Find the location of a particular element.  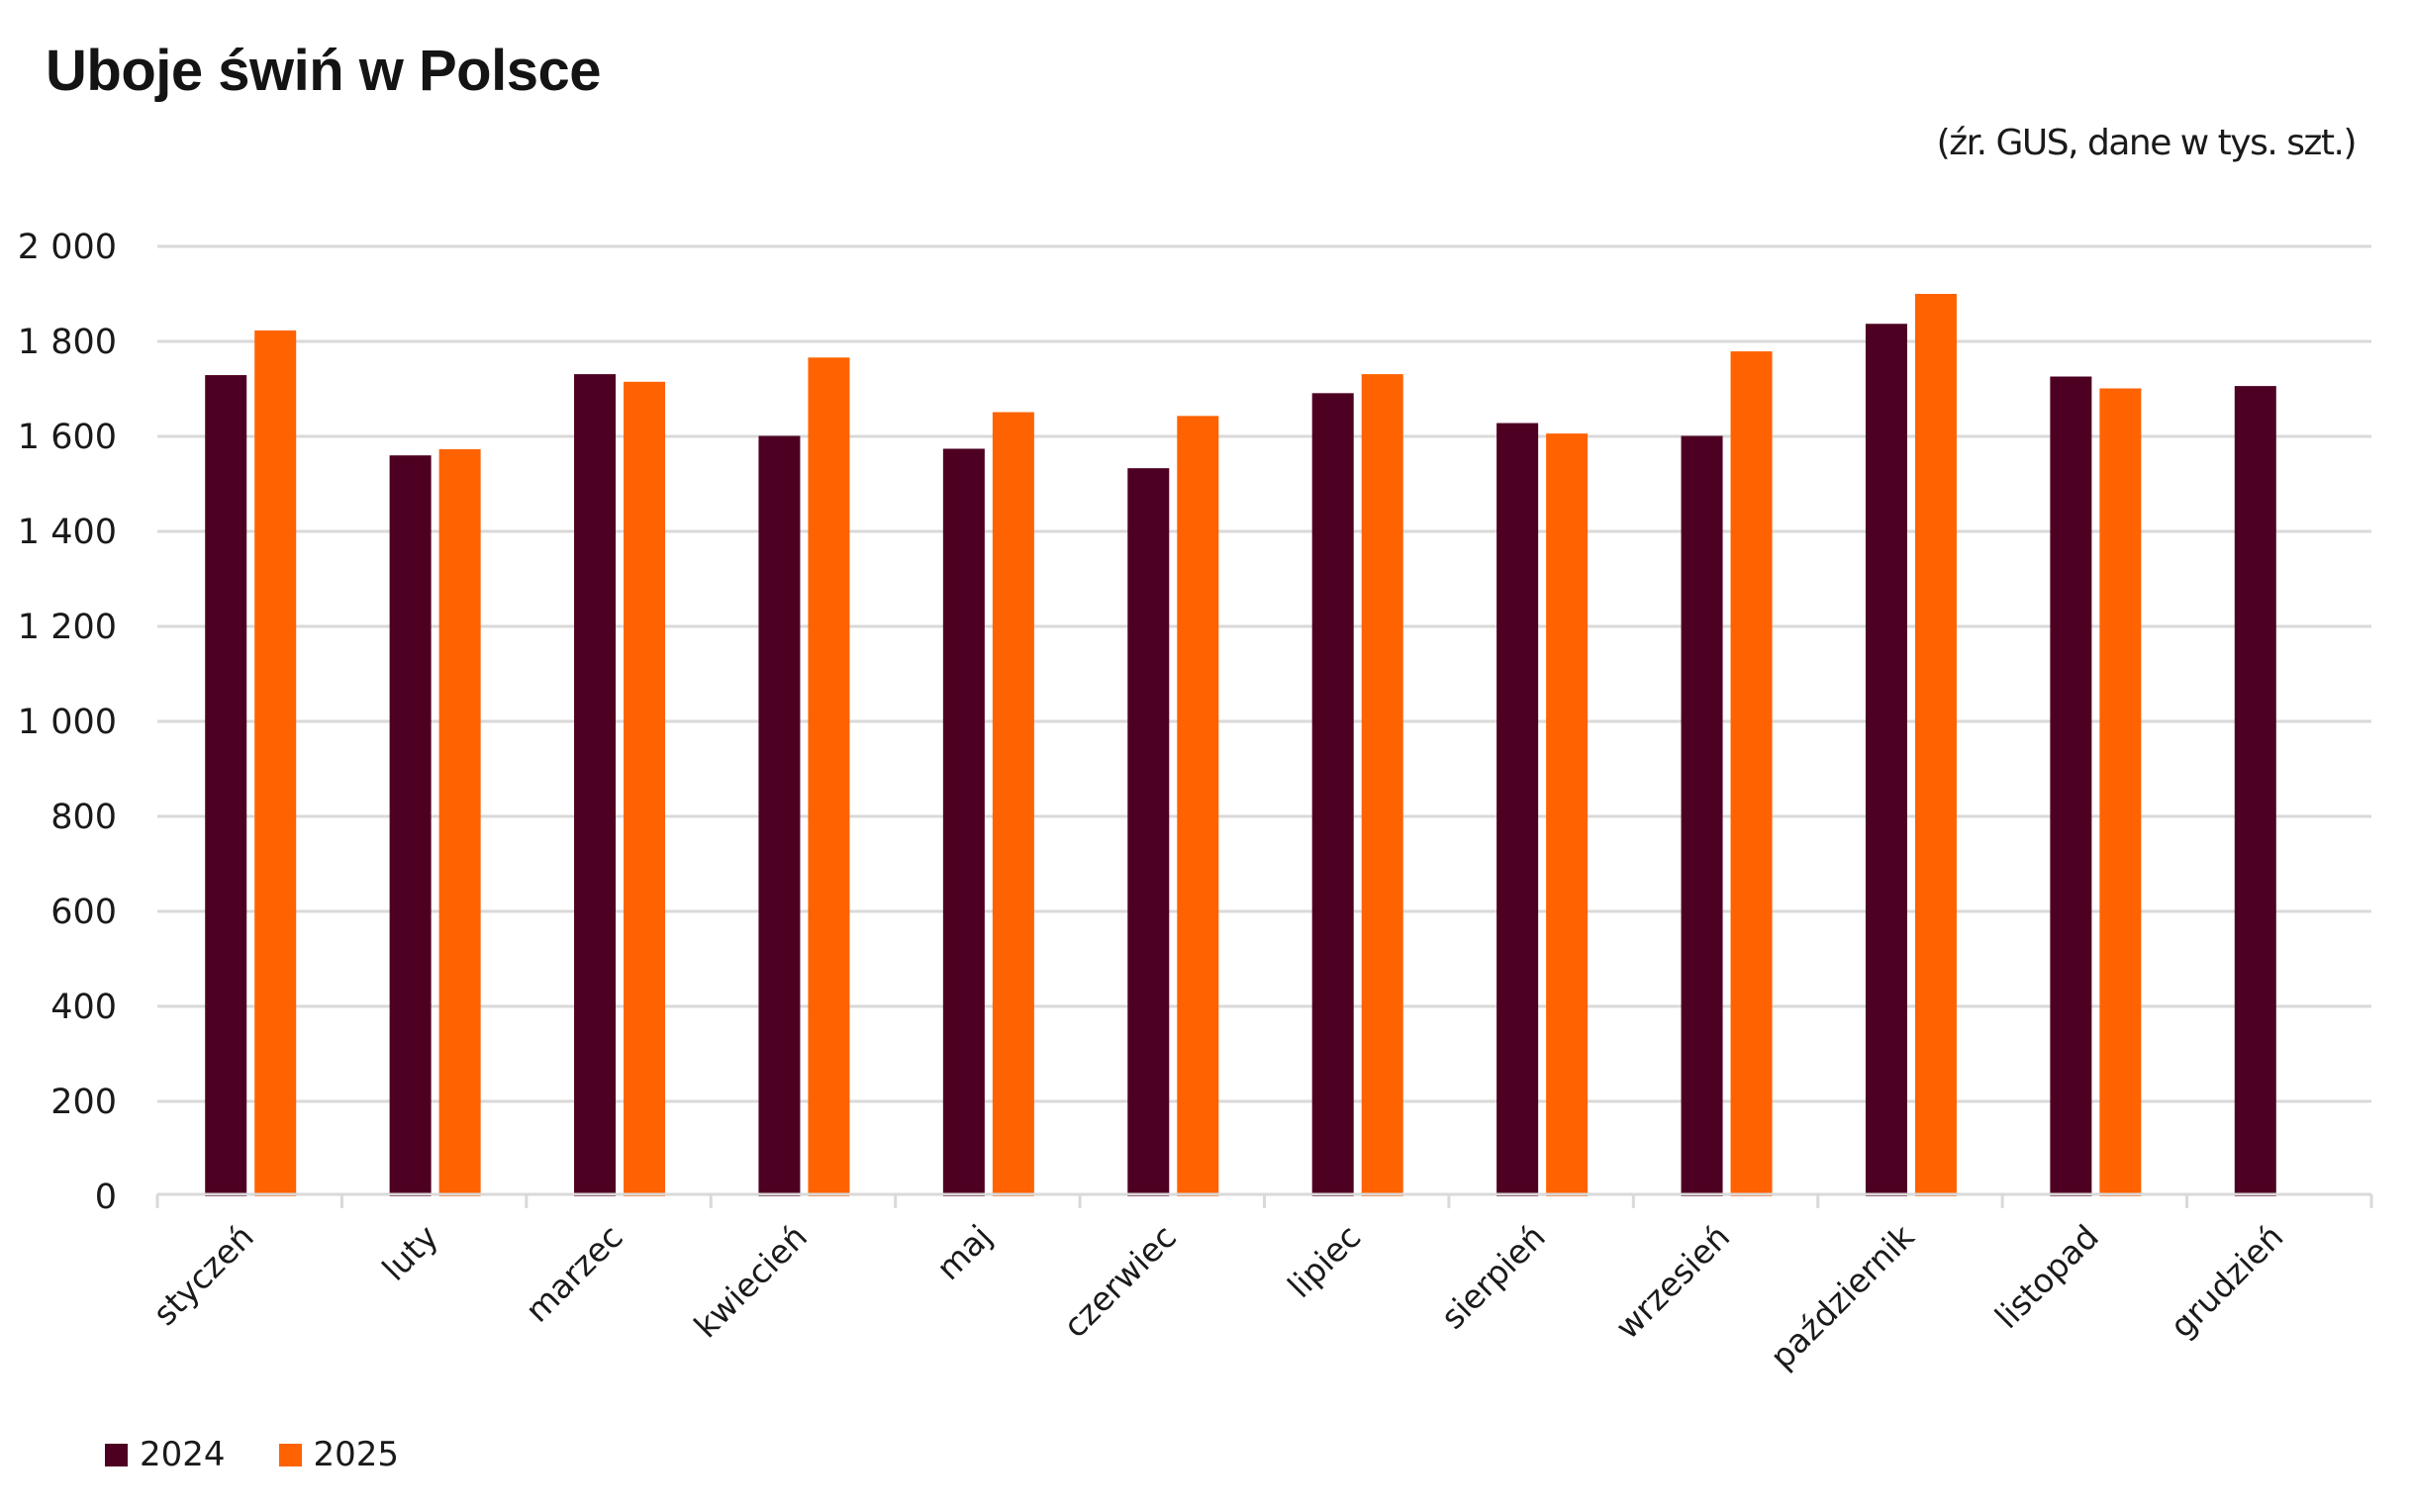

x-category-label: marzec is located at coordinates (574, 1273).